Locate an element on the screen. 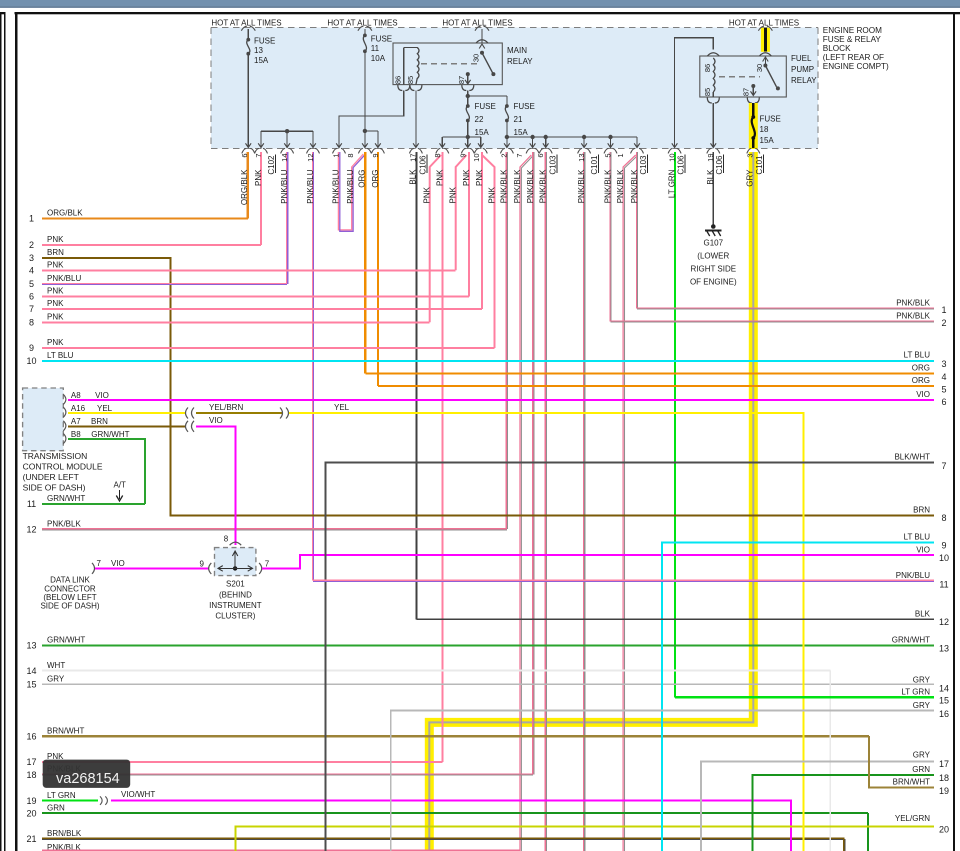 This screenshot has height=851, width=960. svg-text: BRN is located at coordinates (921, 510).